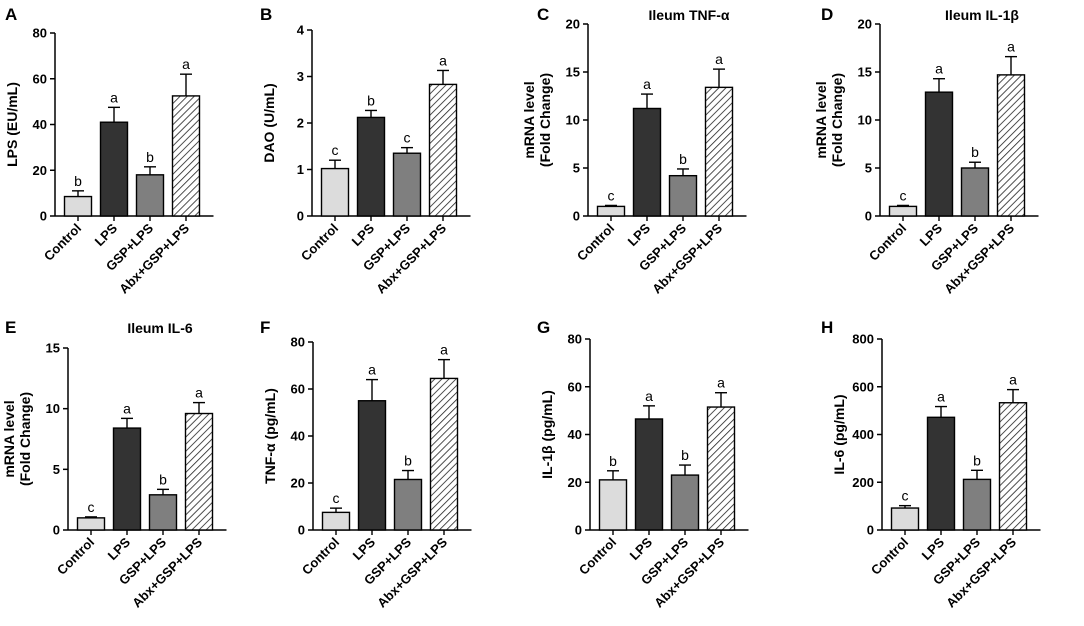 Image resolution: width=1084 pixels, height=626 pixels. I want to click on panel-title: Ileum IL-1β, so click(982, 15).